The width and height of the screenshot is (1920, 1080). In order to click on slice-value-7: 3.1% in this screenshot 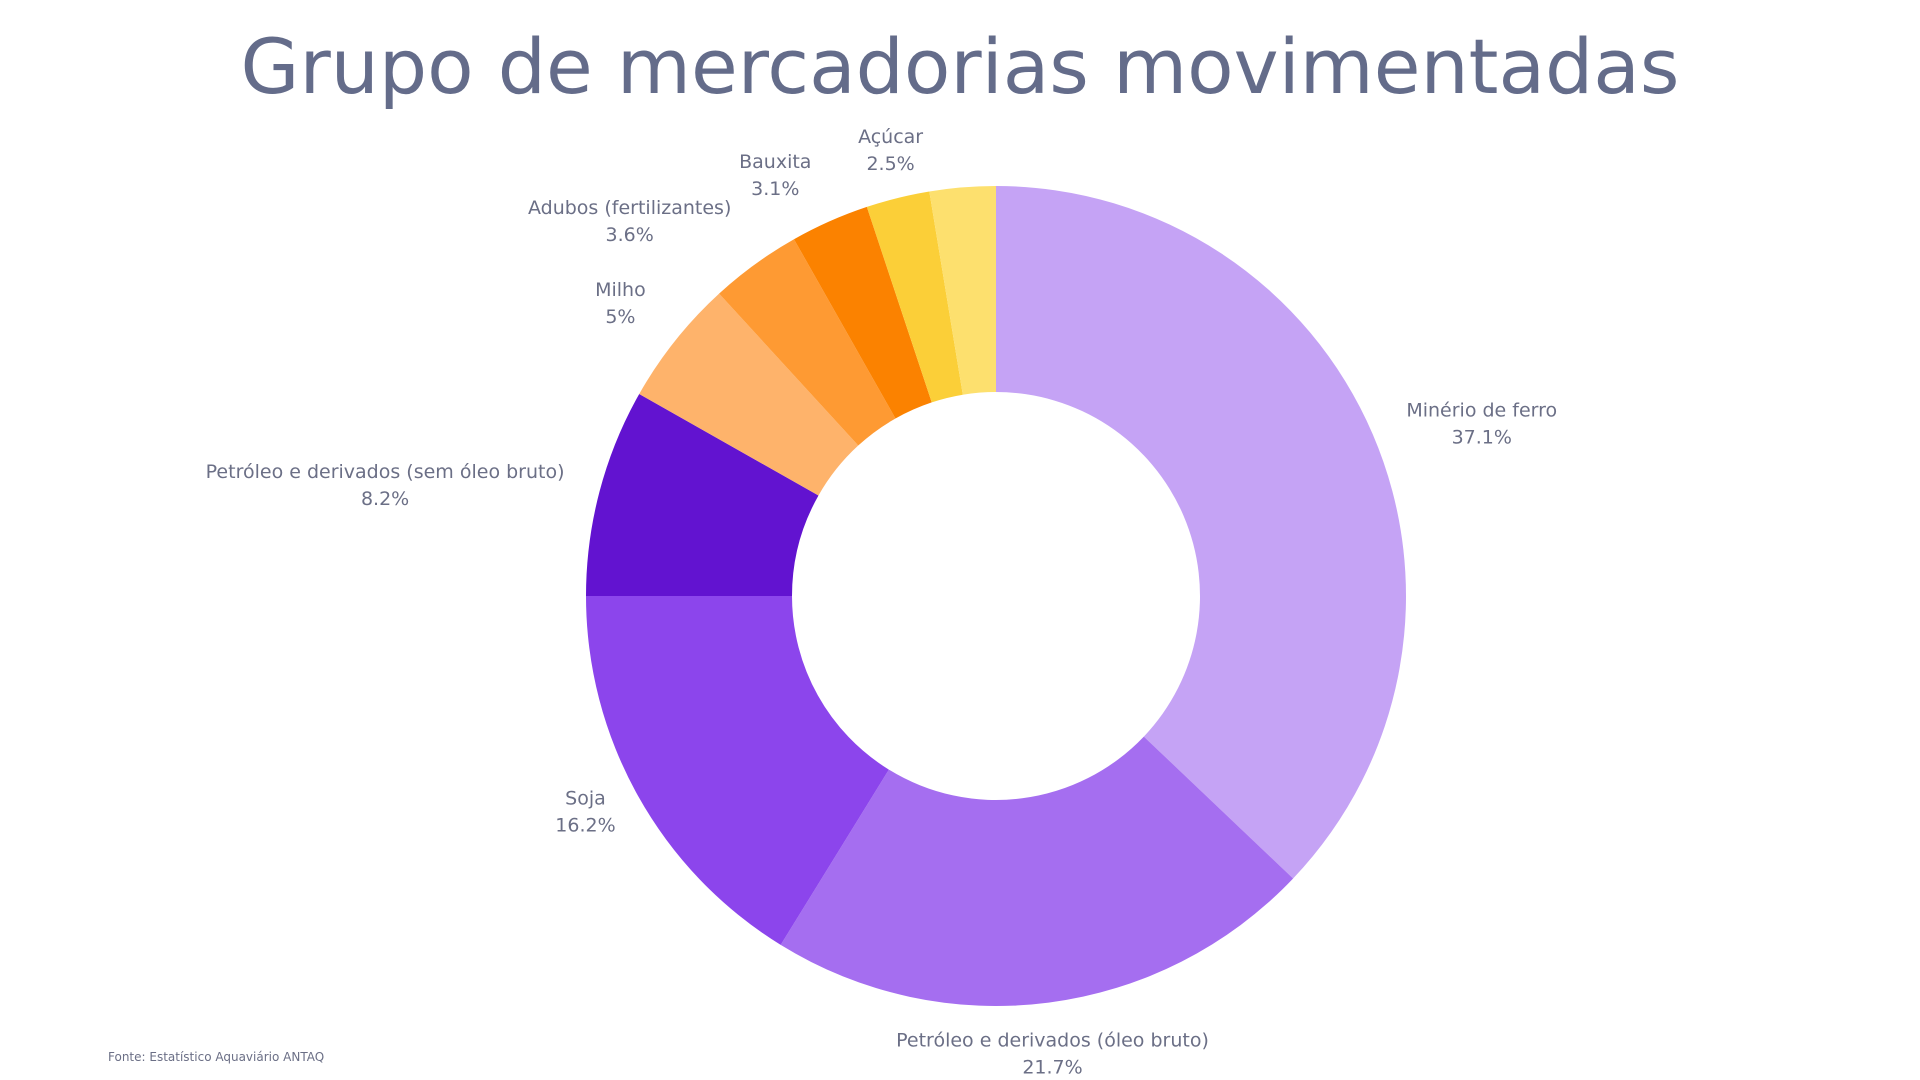, I will do `click(775, 189)`.